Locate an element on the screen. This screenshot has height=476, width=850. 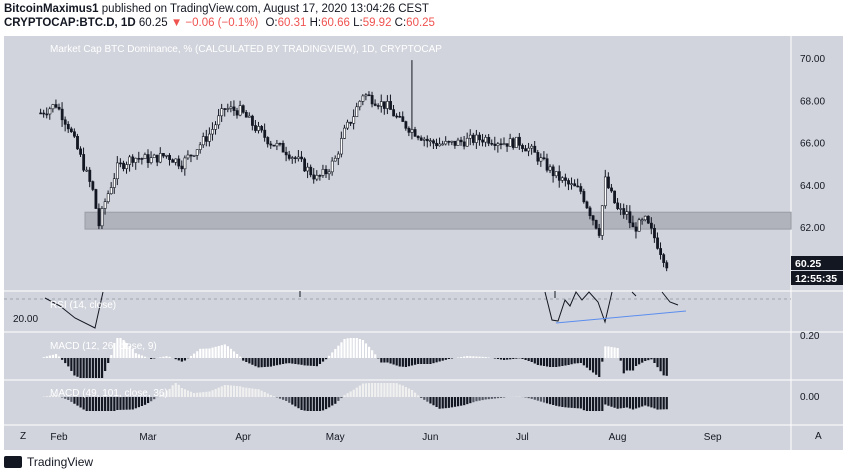
time-tick-label: Jun is located at coordinates (430, 437).